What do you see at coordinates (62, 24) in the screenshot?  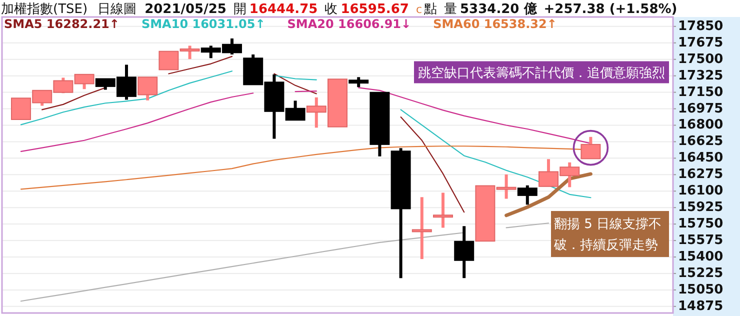 I see `text: SMA5 16282.21↑` at bounding box center [62, 24].